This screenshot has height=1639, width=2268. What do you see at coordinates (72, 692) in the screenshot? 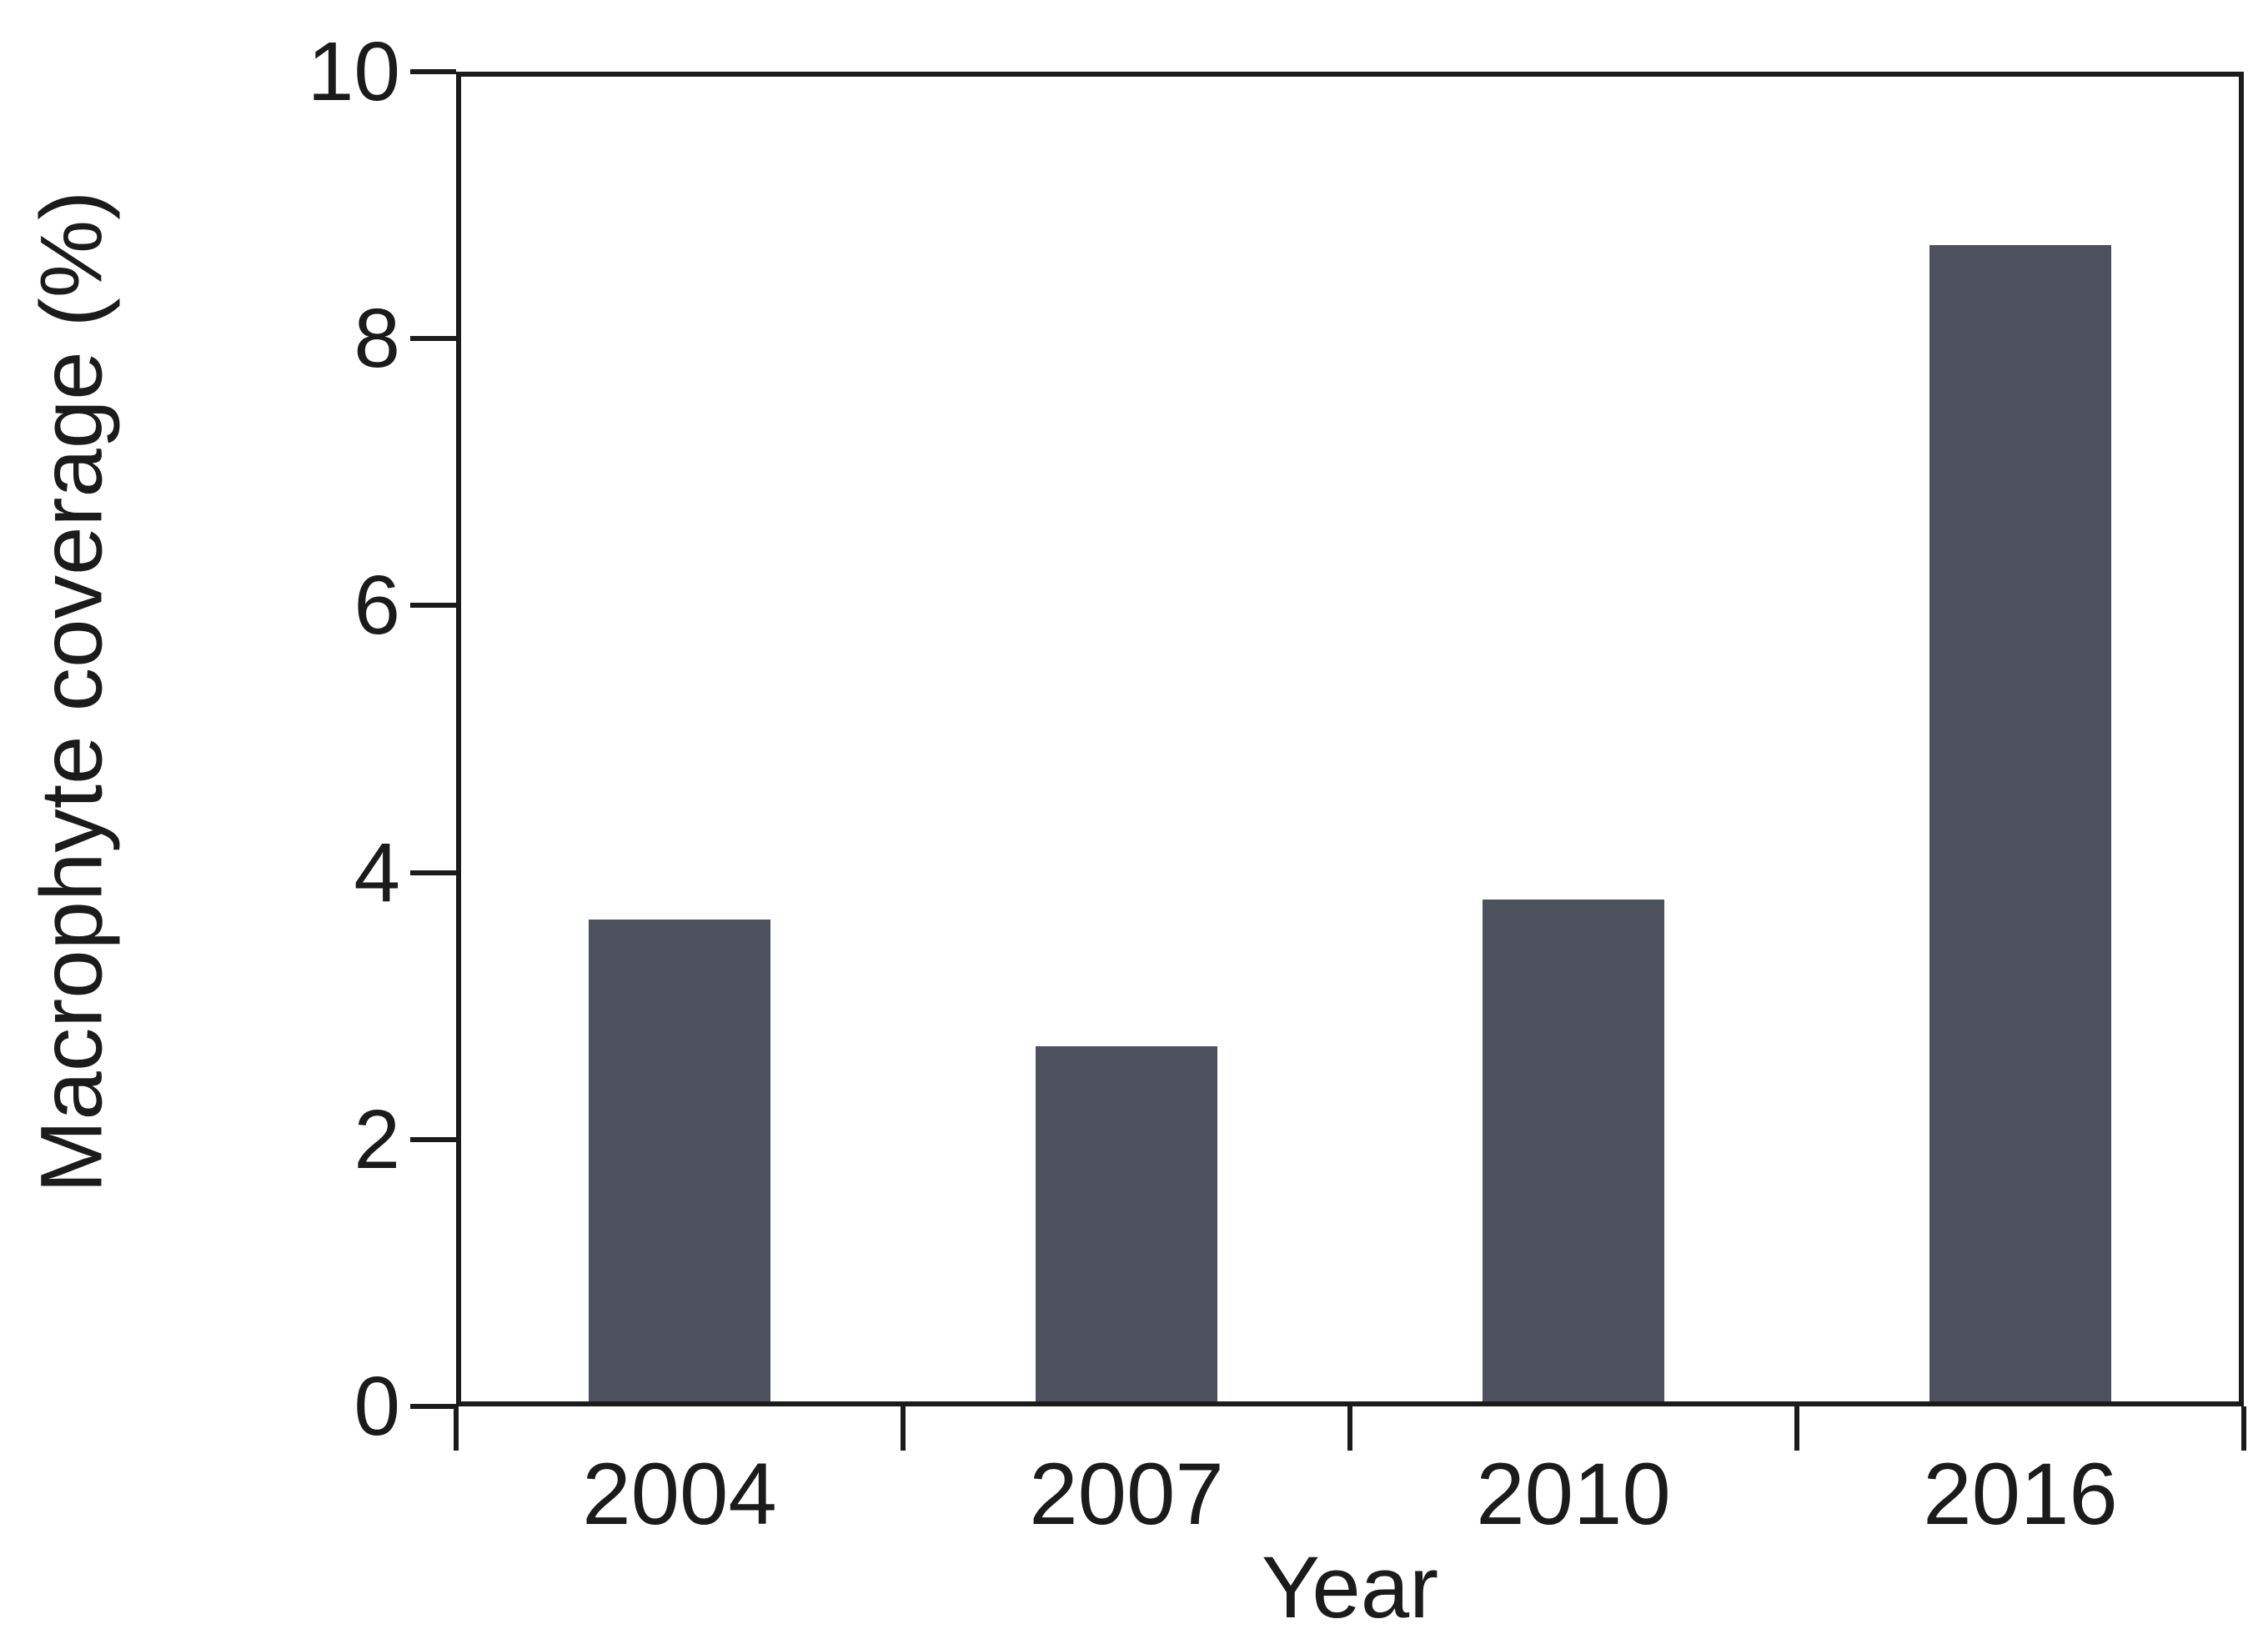
I see `y-axis-title: Macrophyte coverage (%)` at bounding box center [72, 692].